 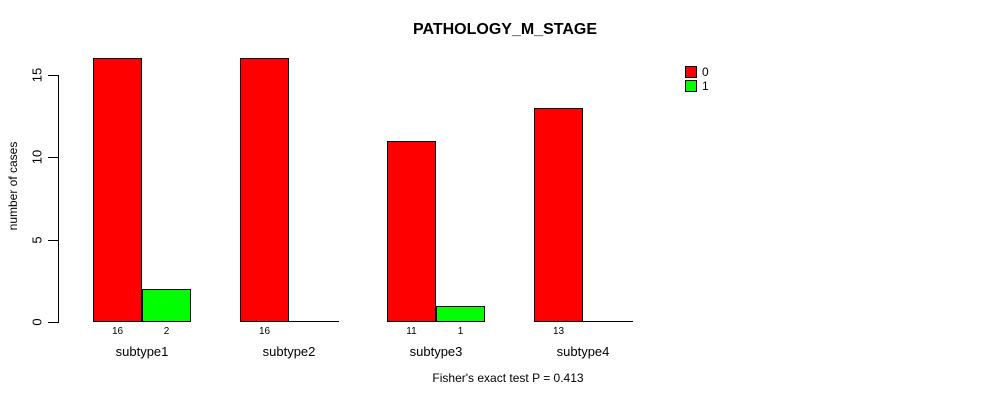 I want to click on x-axis-label-subtype1: subtype1, so click(x=142, y=351).